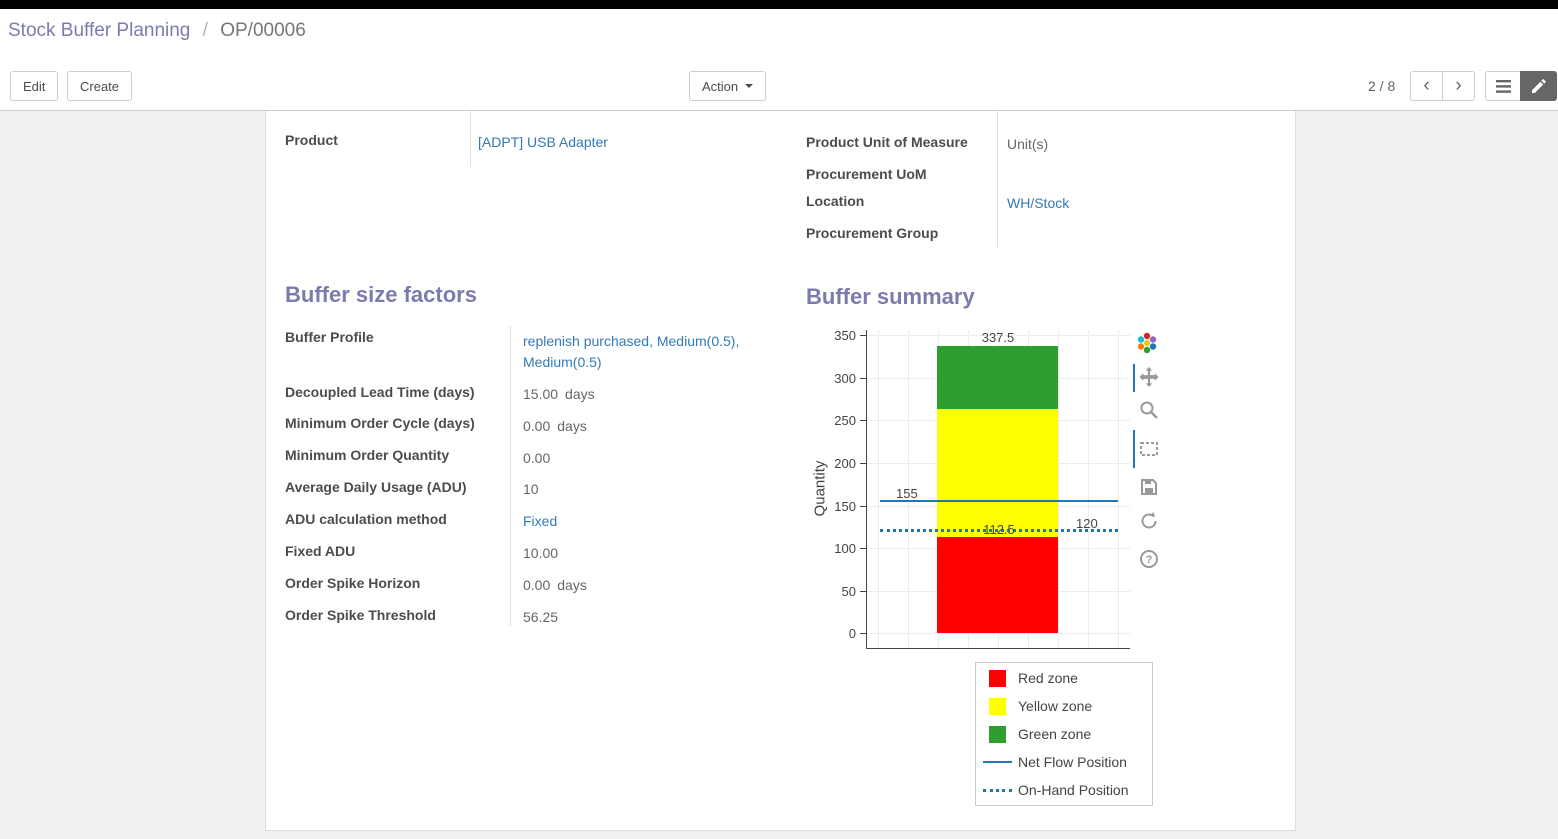  I want to click on pager-counter: 2 / 8, so click(1382, 86).